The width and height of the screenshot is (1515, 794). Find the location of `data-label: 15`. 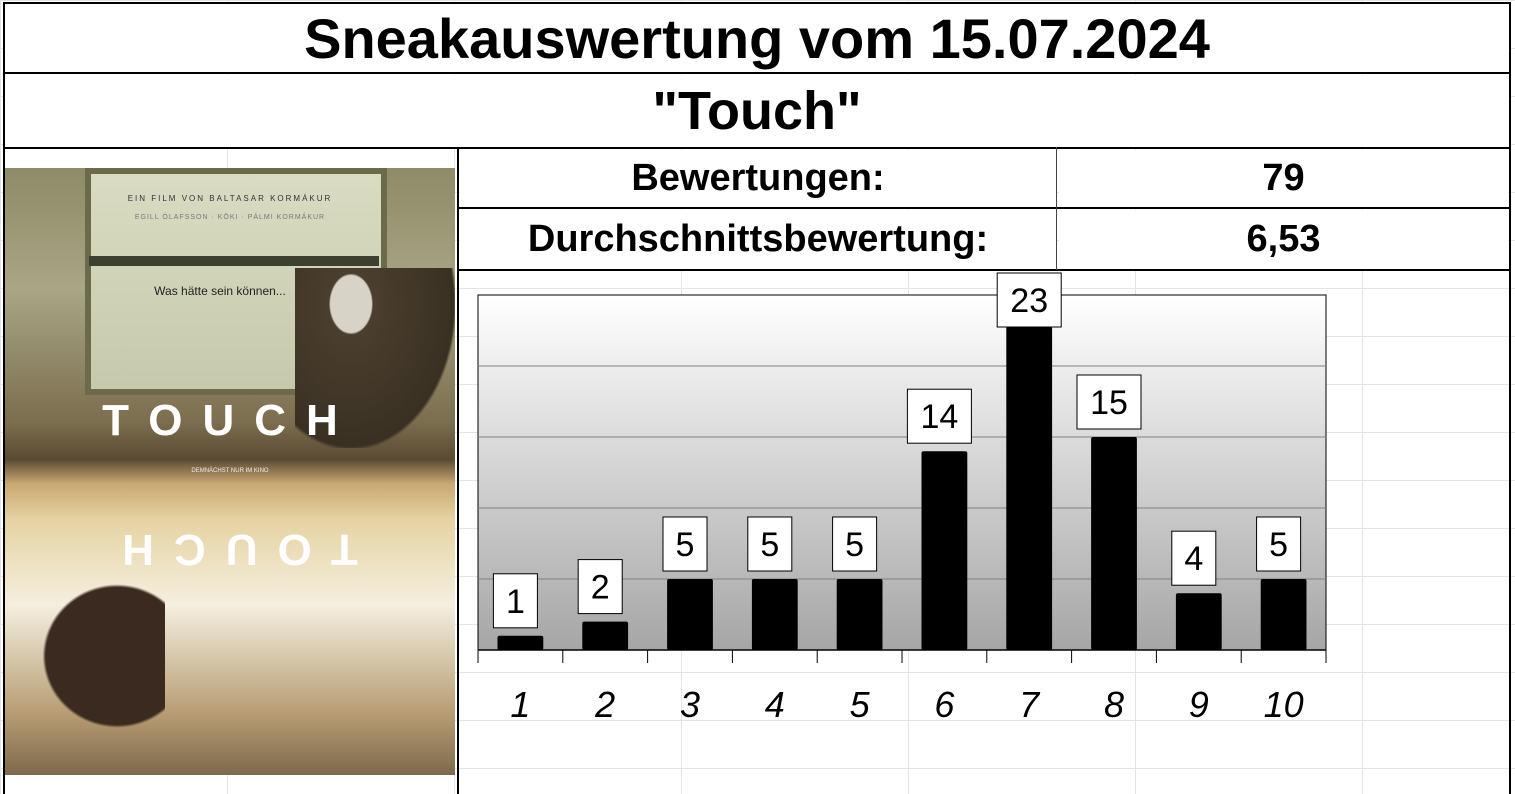

data-label: 15 is located at coordinates (1109, 403).